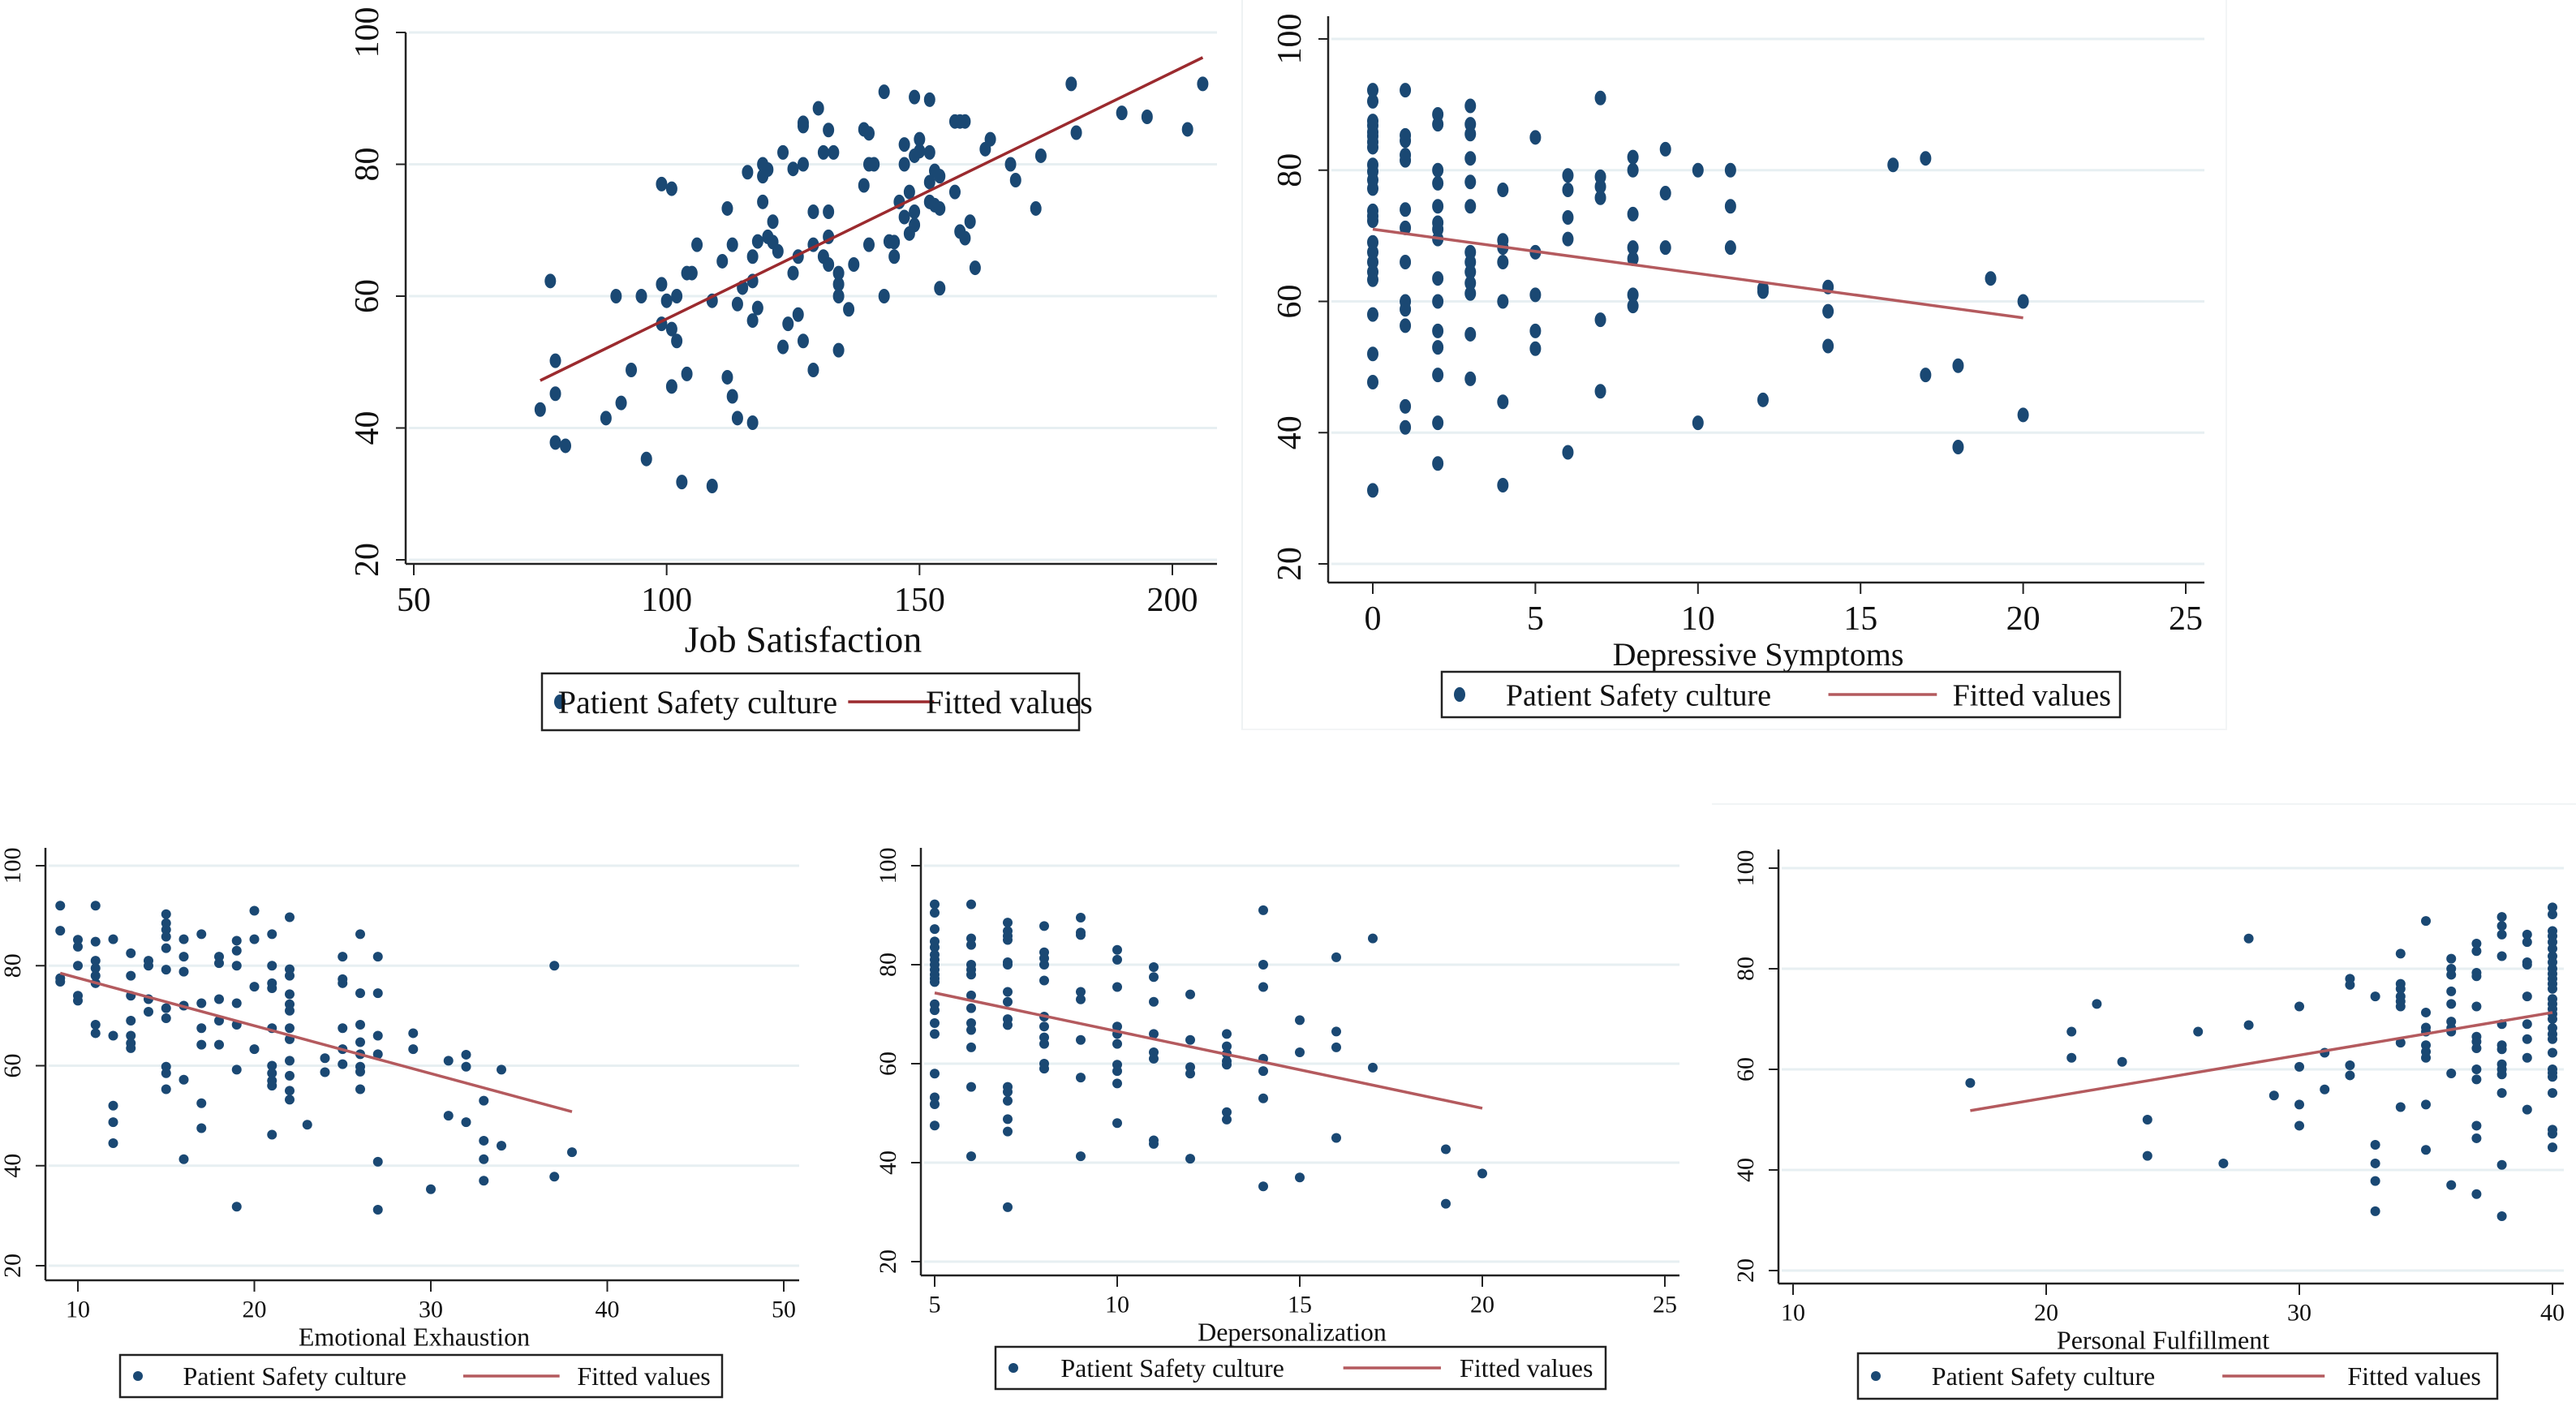 The width and height of the screenshot is (2576, 1402). Describe the element at coordinates (2173, 1069) in the screenshot. I see `gridlines` at that location.